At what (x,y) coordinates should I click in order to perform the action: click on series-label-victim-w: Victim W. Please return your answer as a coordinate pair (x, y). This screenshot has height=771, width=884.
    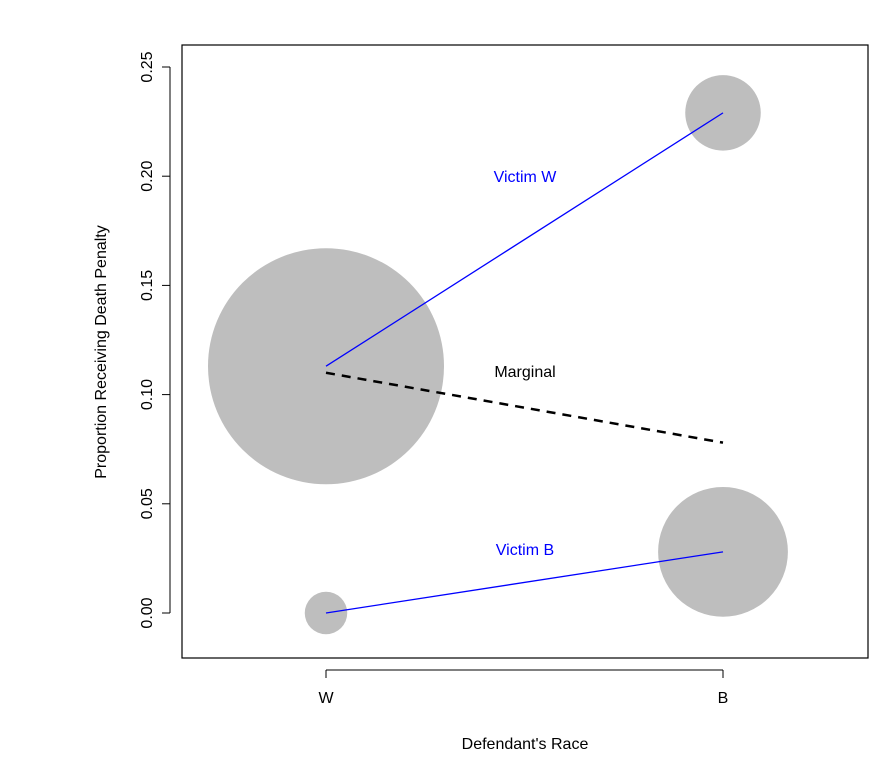
    Looking at the image, I should click on (526, 177).